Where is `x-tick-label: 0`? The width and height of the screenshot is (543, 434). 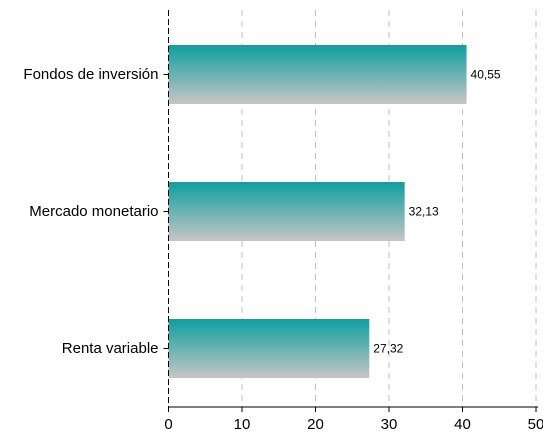
x-tick-label: 0 is located at coordinates (168, 424).